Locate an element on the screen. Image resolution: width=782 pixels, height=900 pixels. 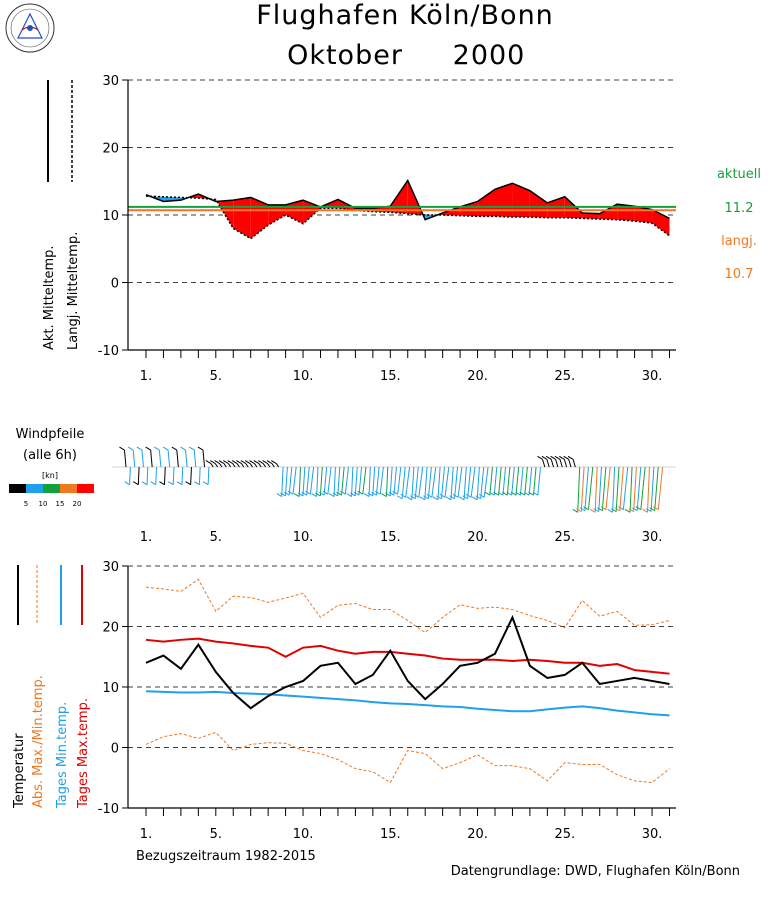
y-tick-label: 0 is located at coordinates (115, 284).